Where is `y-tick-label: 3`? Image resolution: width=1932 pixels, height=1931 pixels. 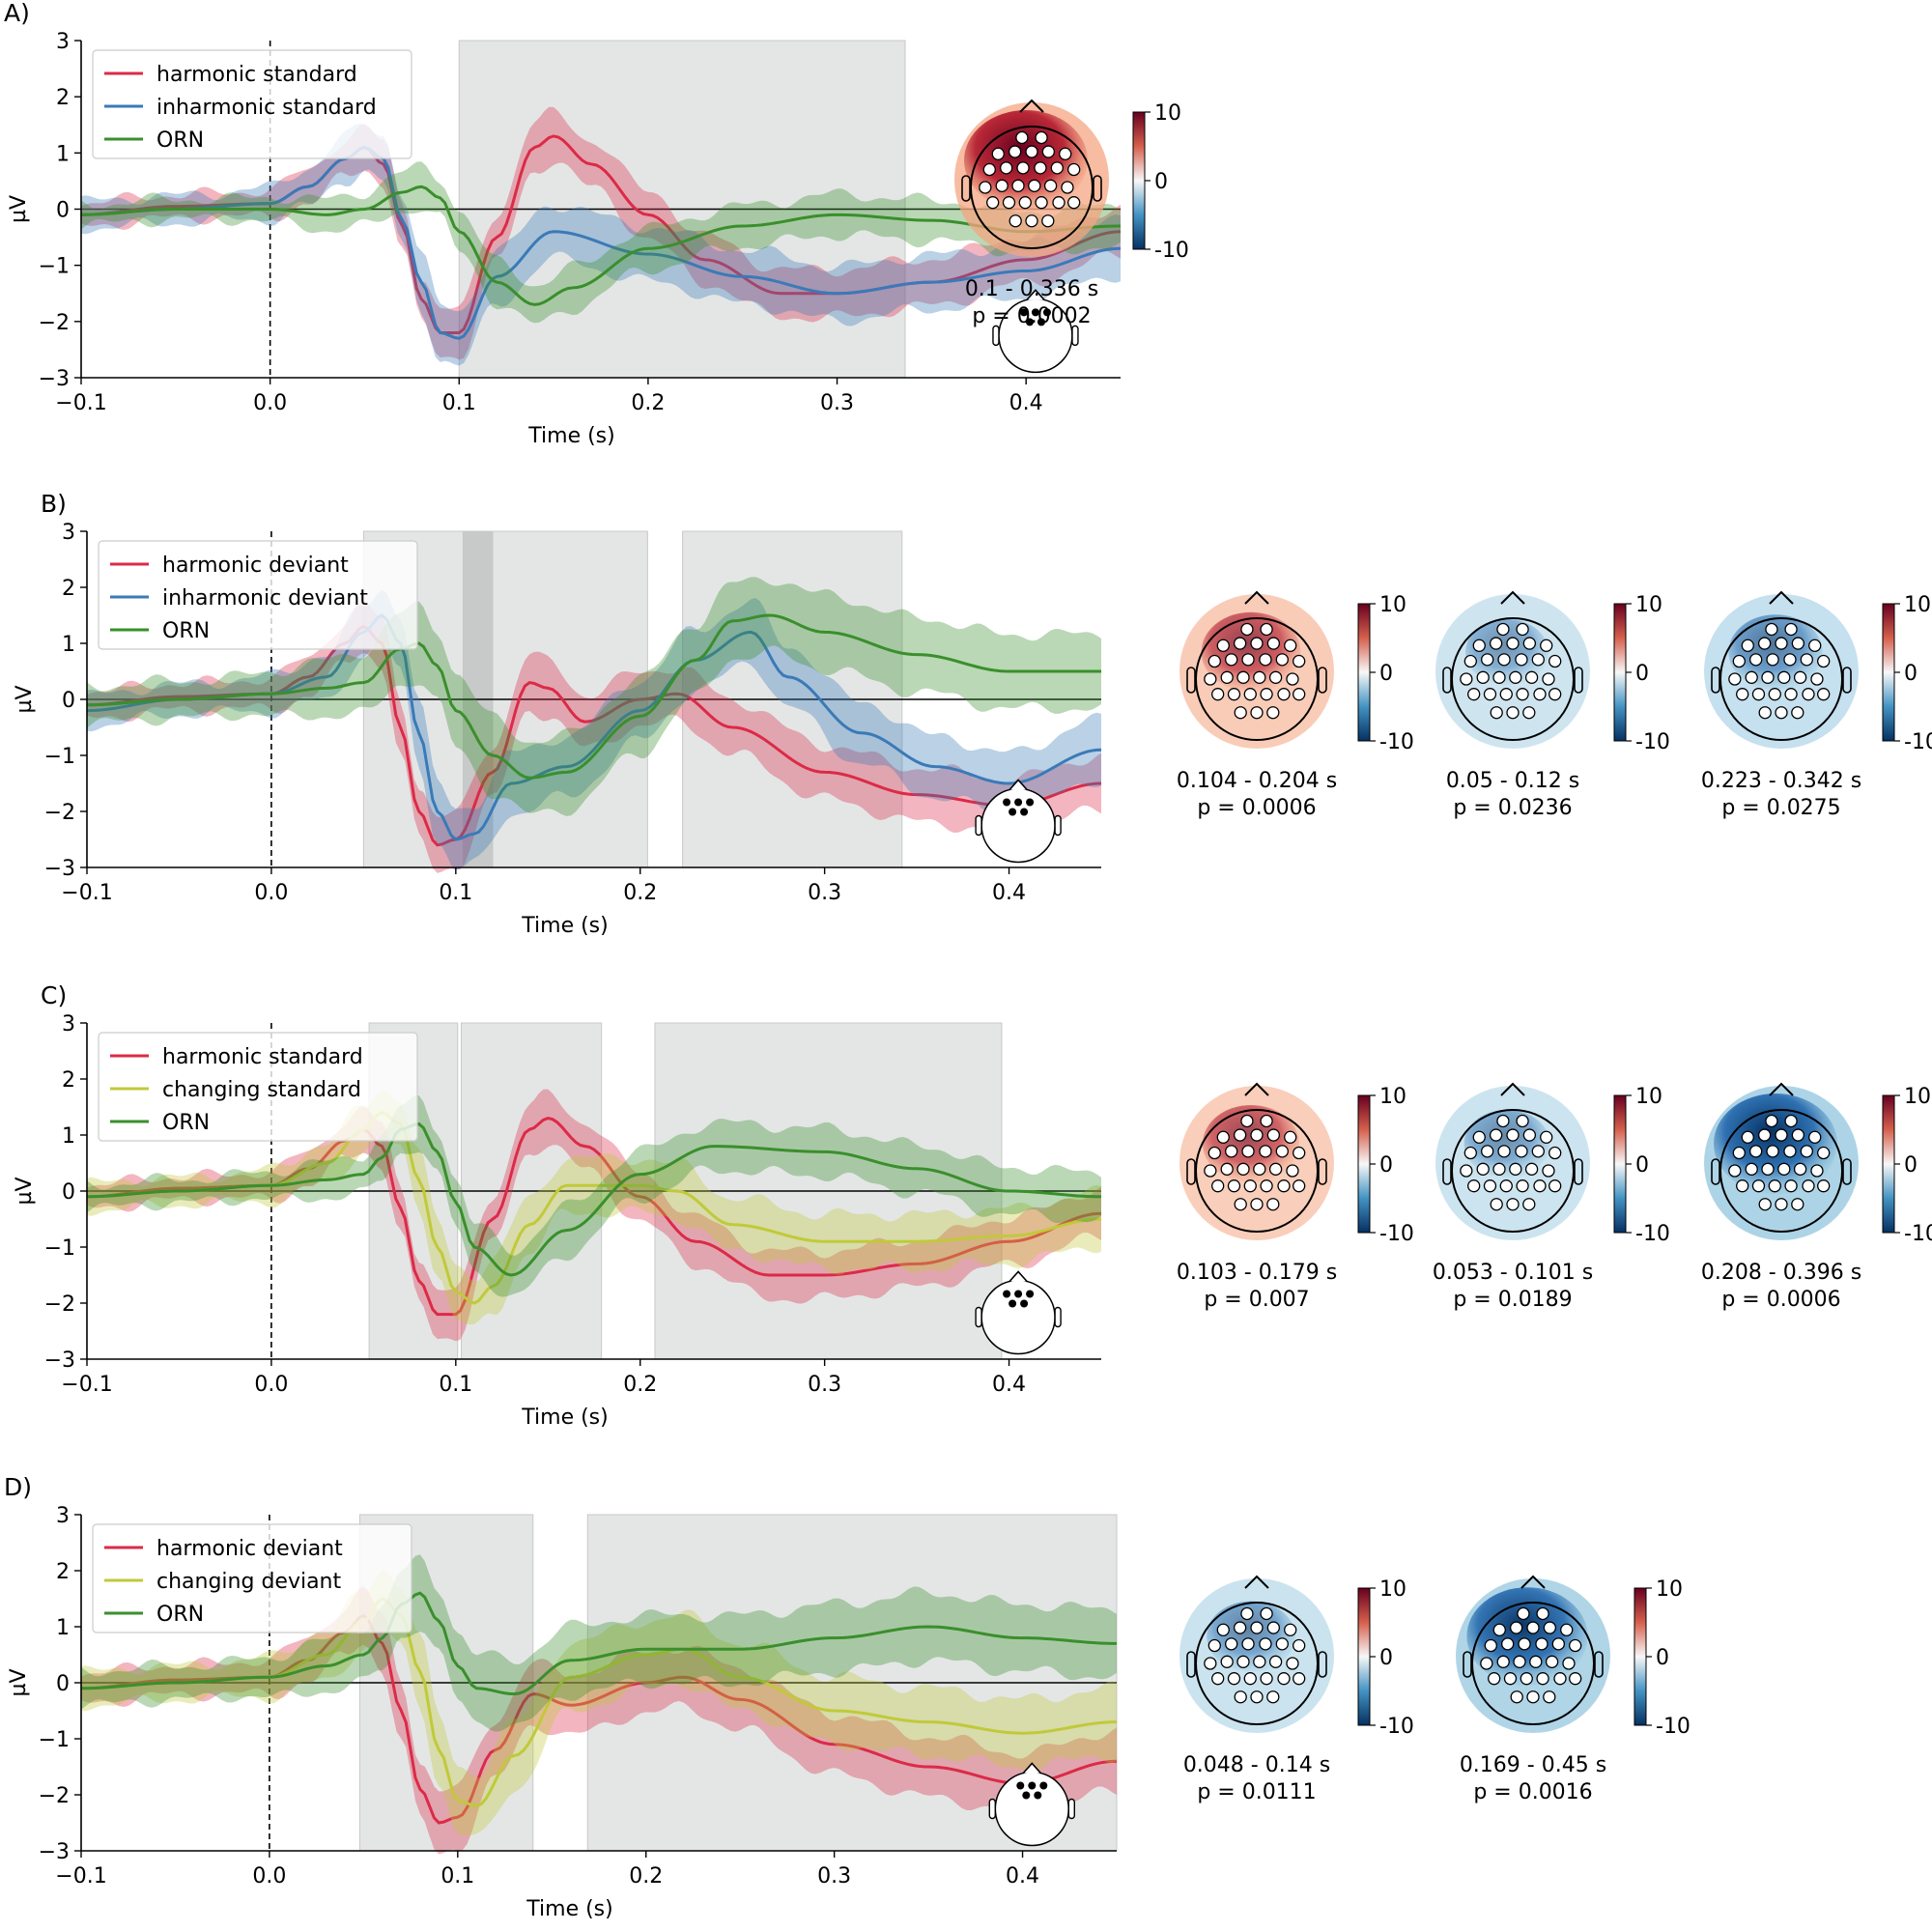
y-tick-label: 3 is located at coordinates (68, 1024).